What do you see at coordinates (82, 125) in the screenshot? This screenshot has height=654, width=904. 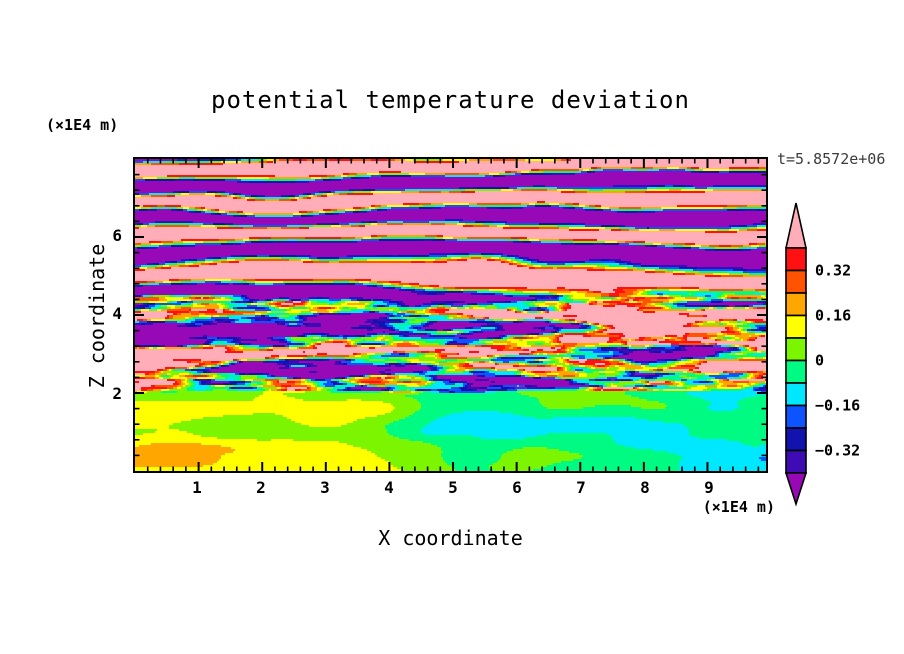 I see `y-axis-unit-label: (×1E4 m)` at bounding box center [82, 125].